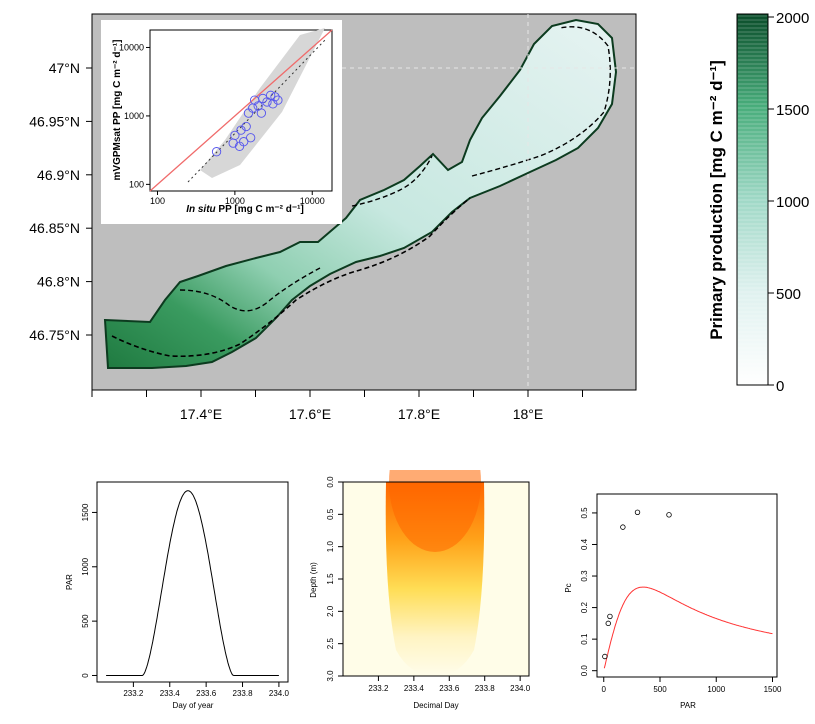 The width and height of the screenshot is (815, 724). Describe the element at coordinates (363, 405) in the screenshot. I see `longitude-axis: 17.4°E 17.6°E 17.8°E 18°E` at that location.